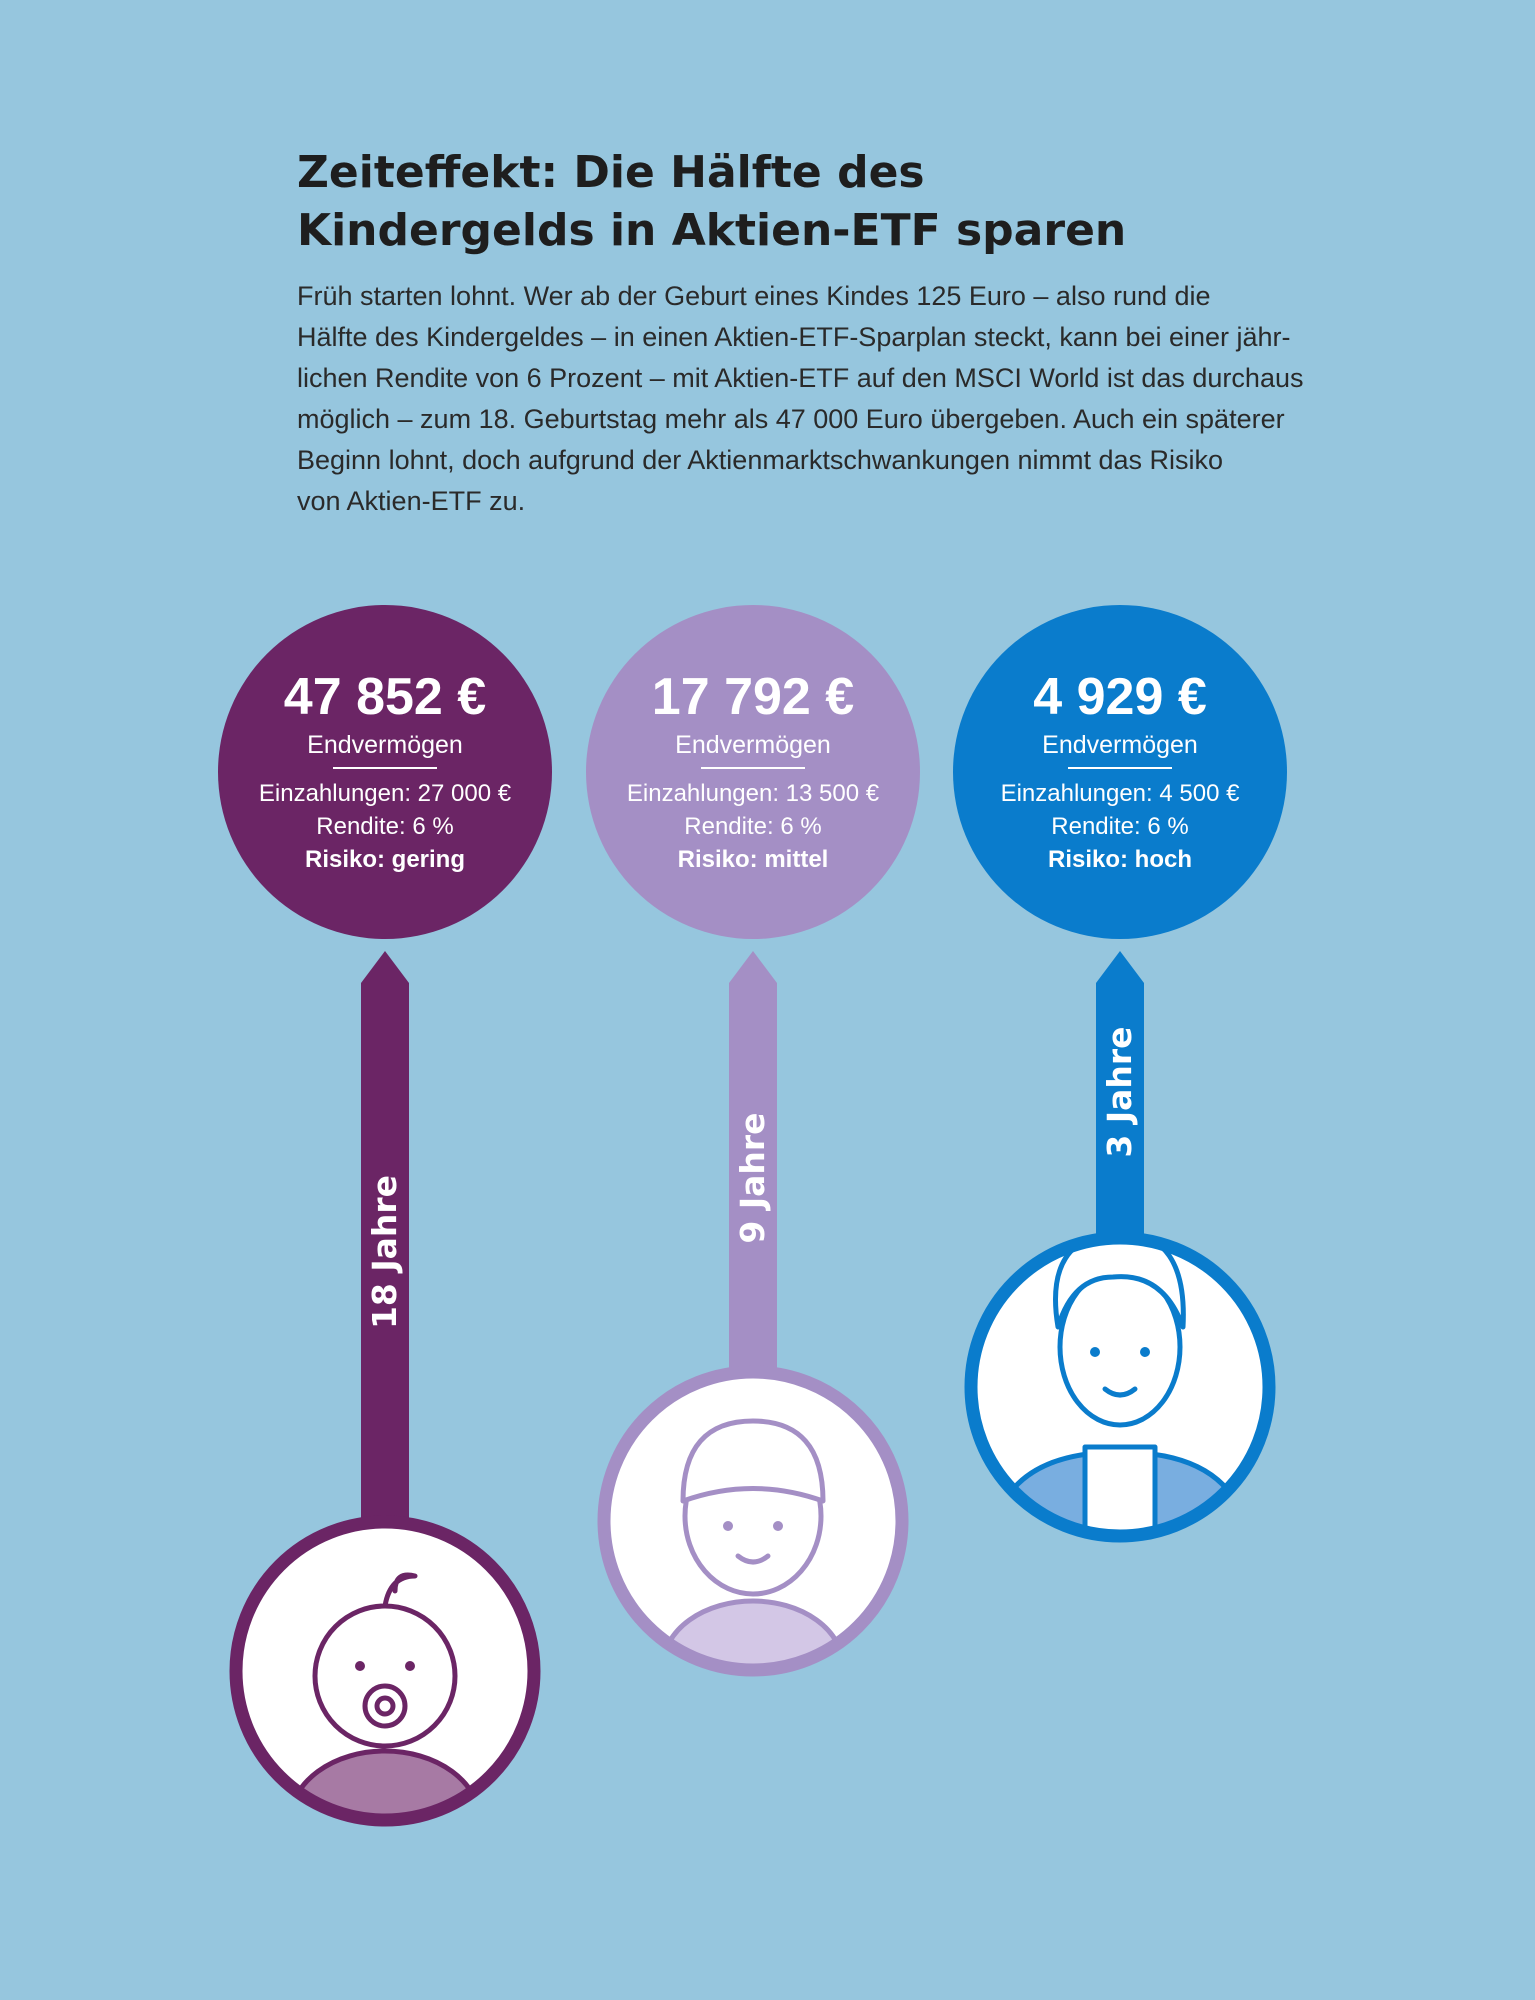 Image resolution: width=1535 pixels, height=2000 pixels. What do you see at coordinates (753, 697) in the screenshot?
I see `amount: 17 792 €` at bounding box center [753, 697].